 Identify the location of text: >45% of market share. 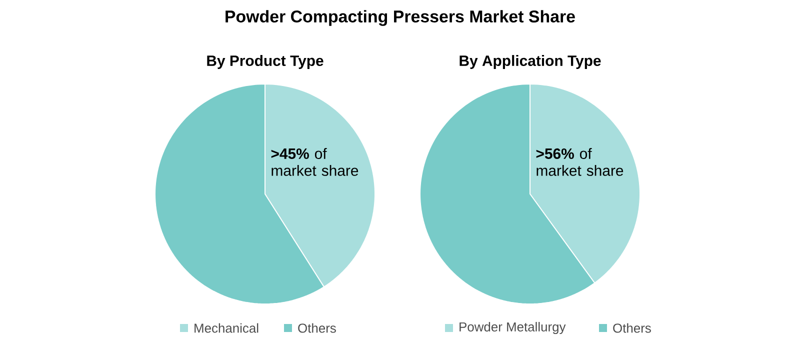
(314, 162).